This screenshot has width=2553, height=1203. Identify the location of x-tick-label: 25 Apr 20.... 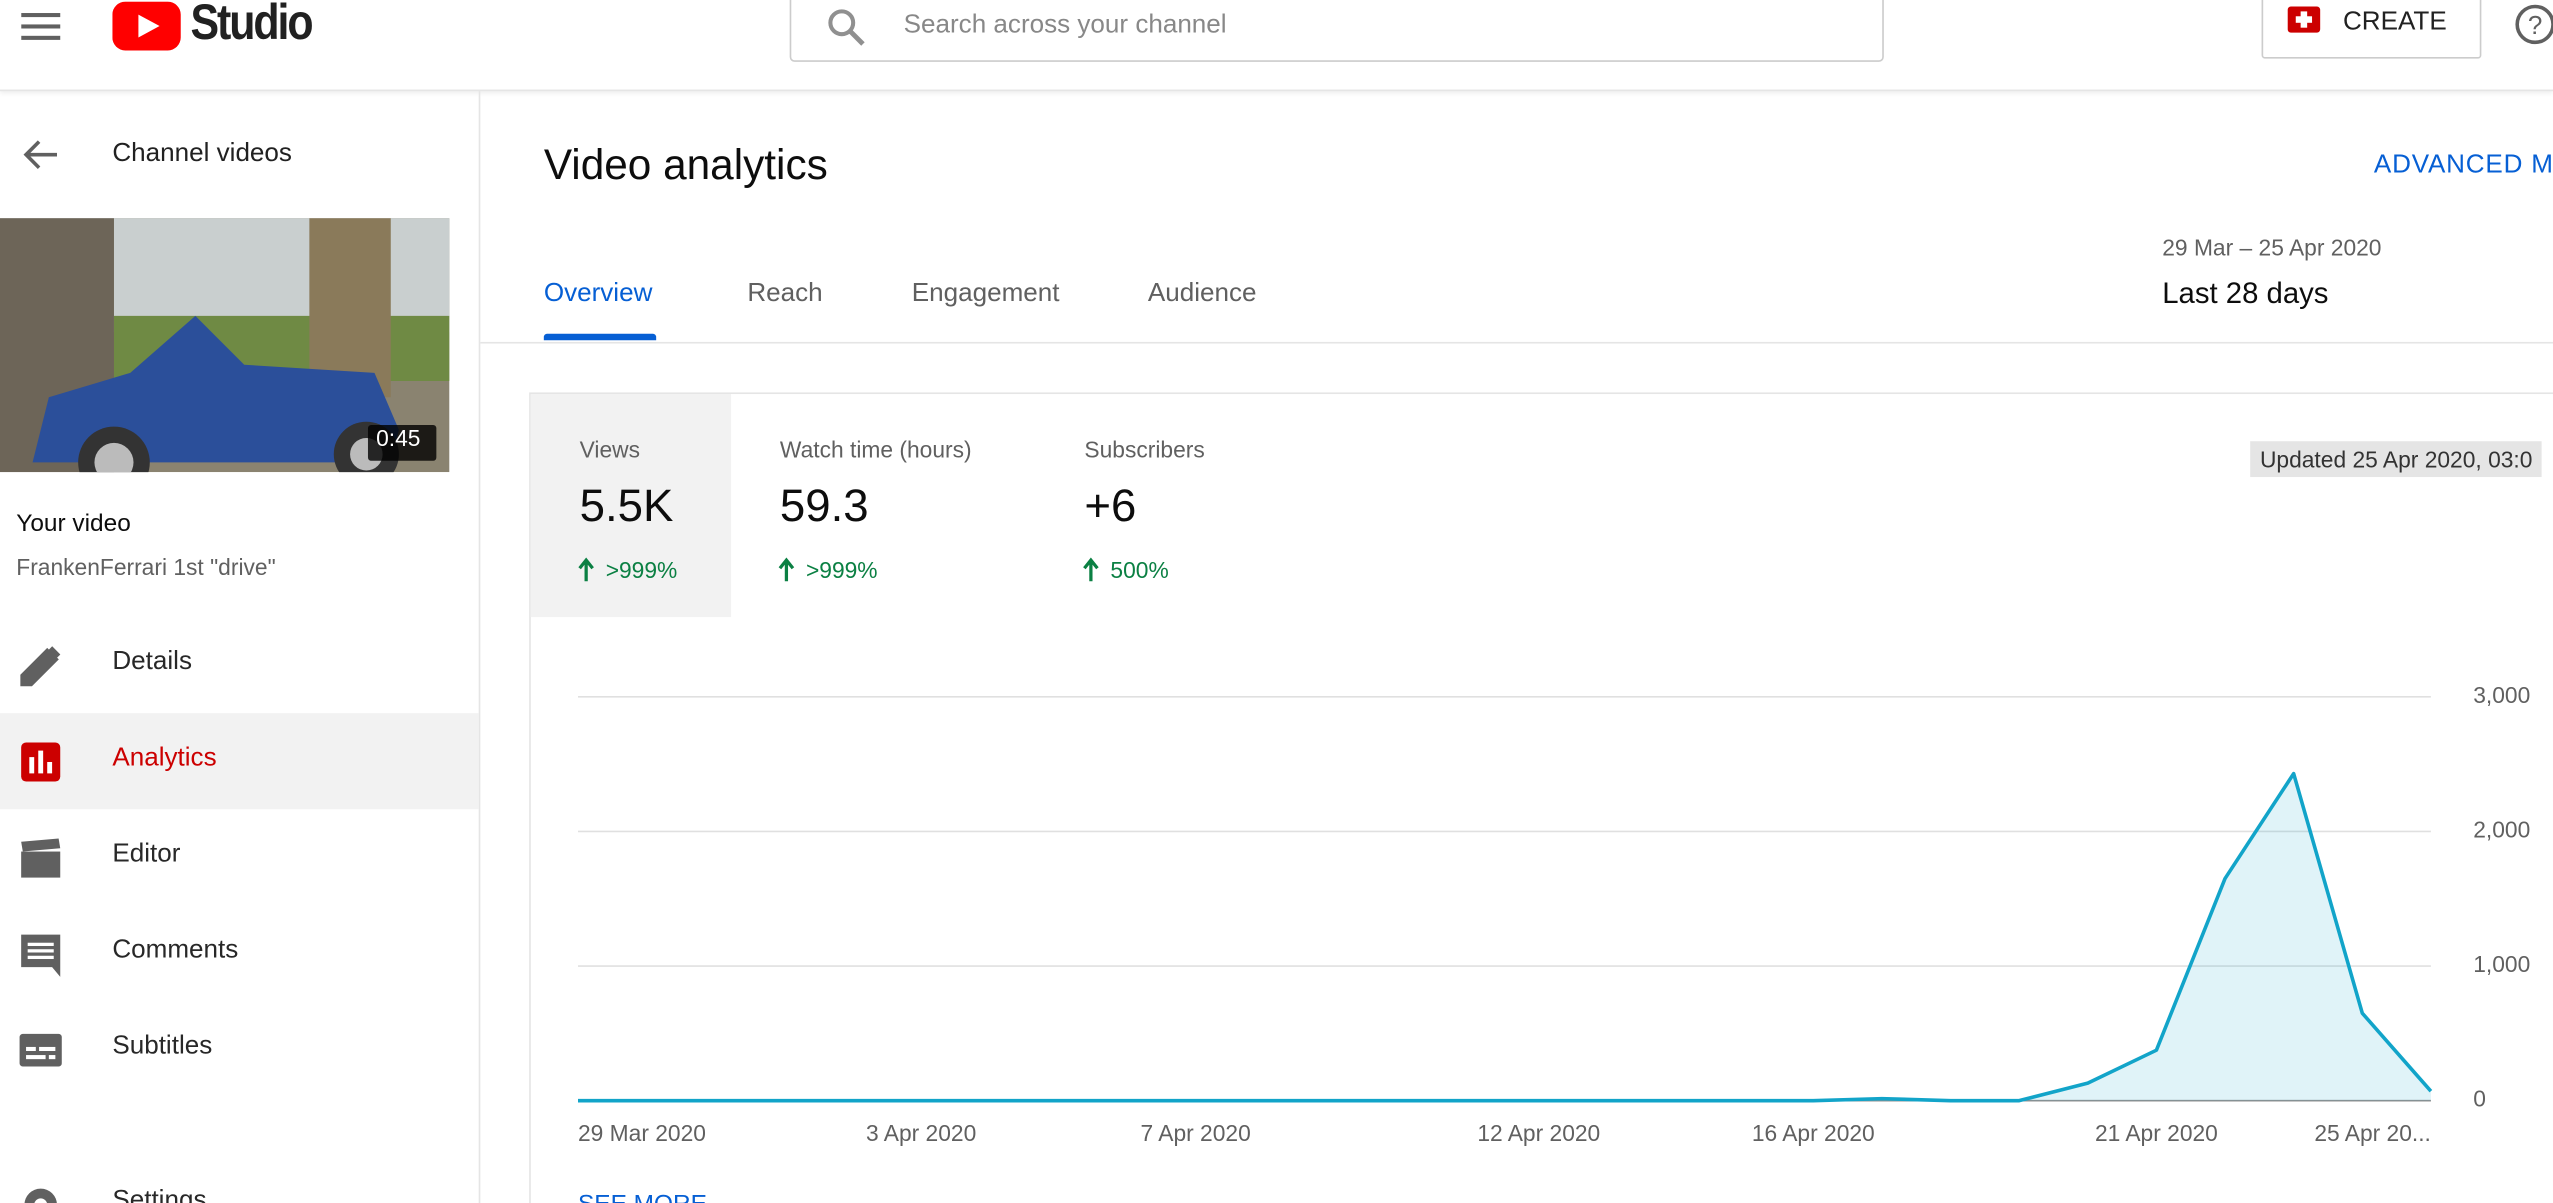
(2372, 1133).